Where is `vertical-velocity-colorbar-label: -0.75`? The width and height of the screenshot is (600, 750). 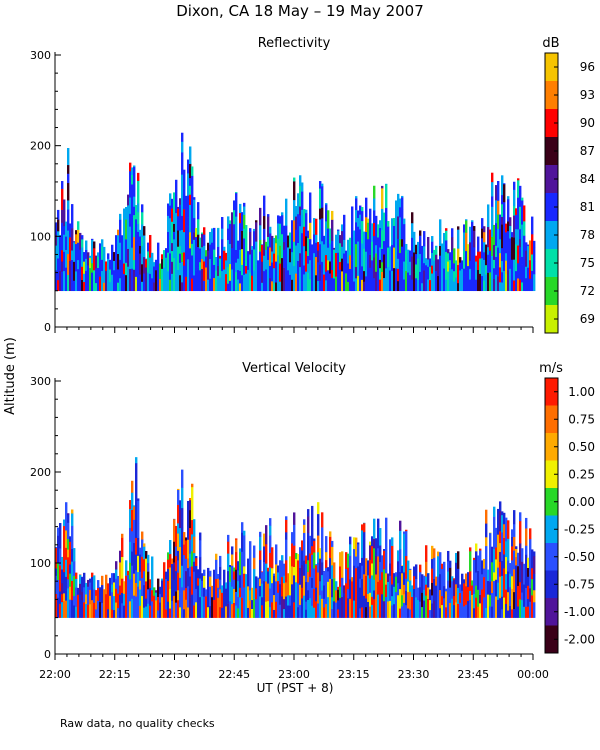 vertical-velocity-colorbar-label: -0.75 is located at coordinates (579, 584).